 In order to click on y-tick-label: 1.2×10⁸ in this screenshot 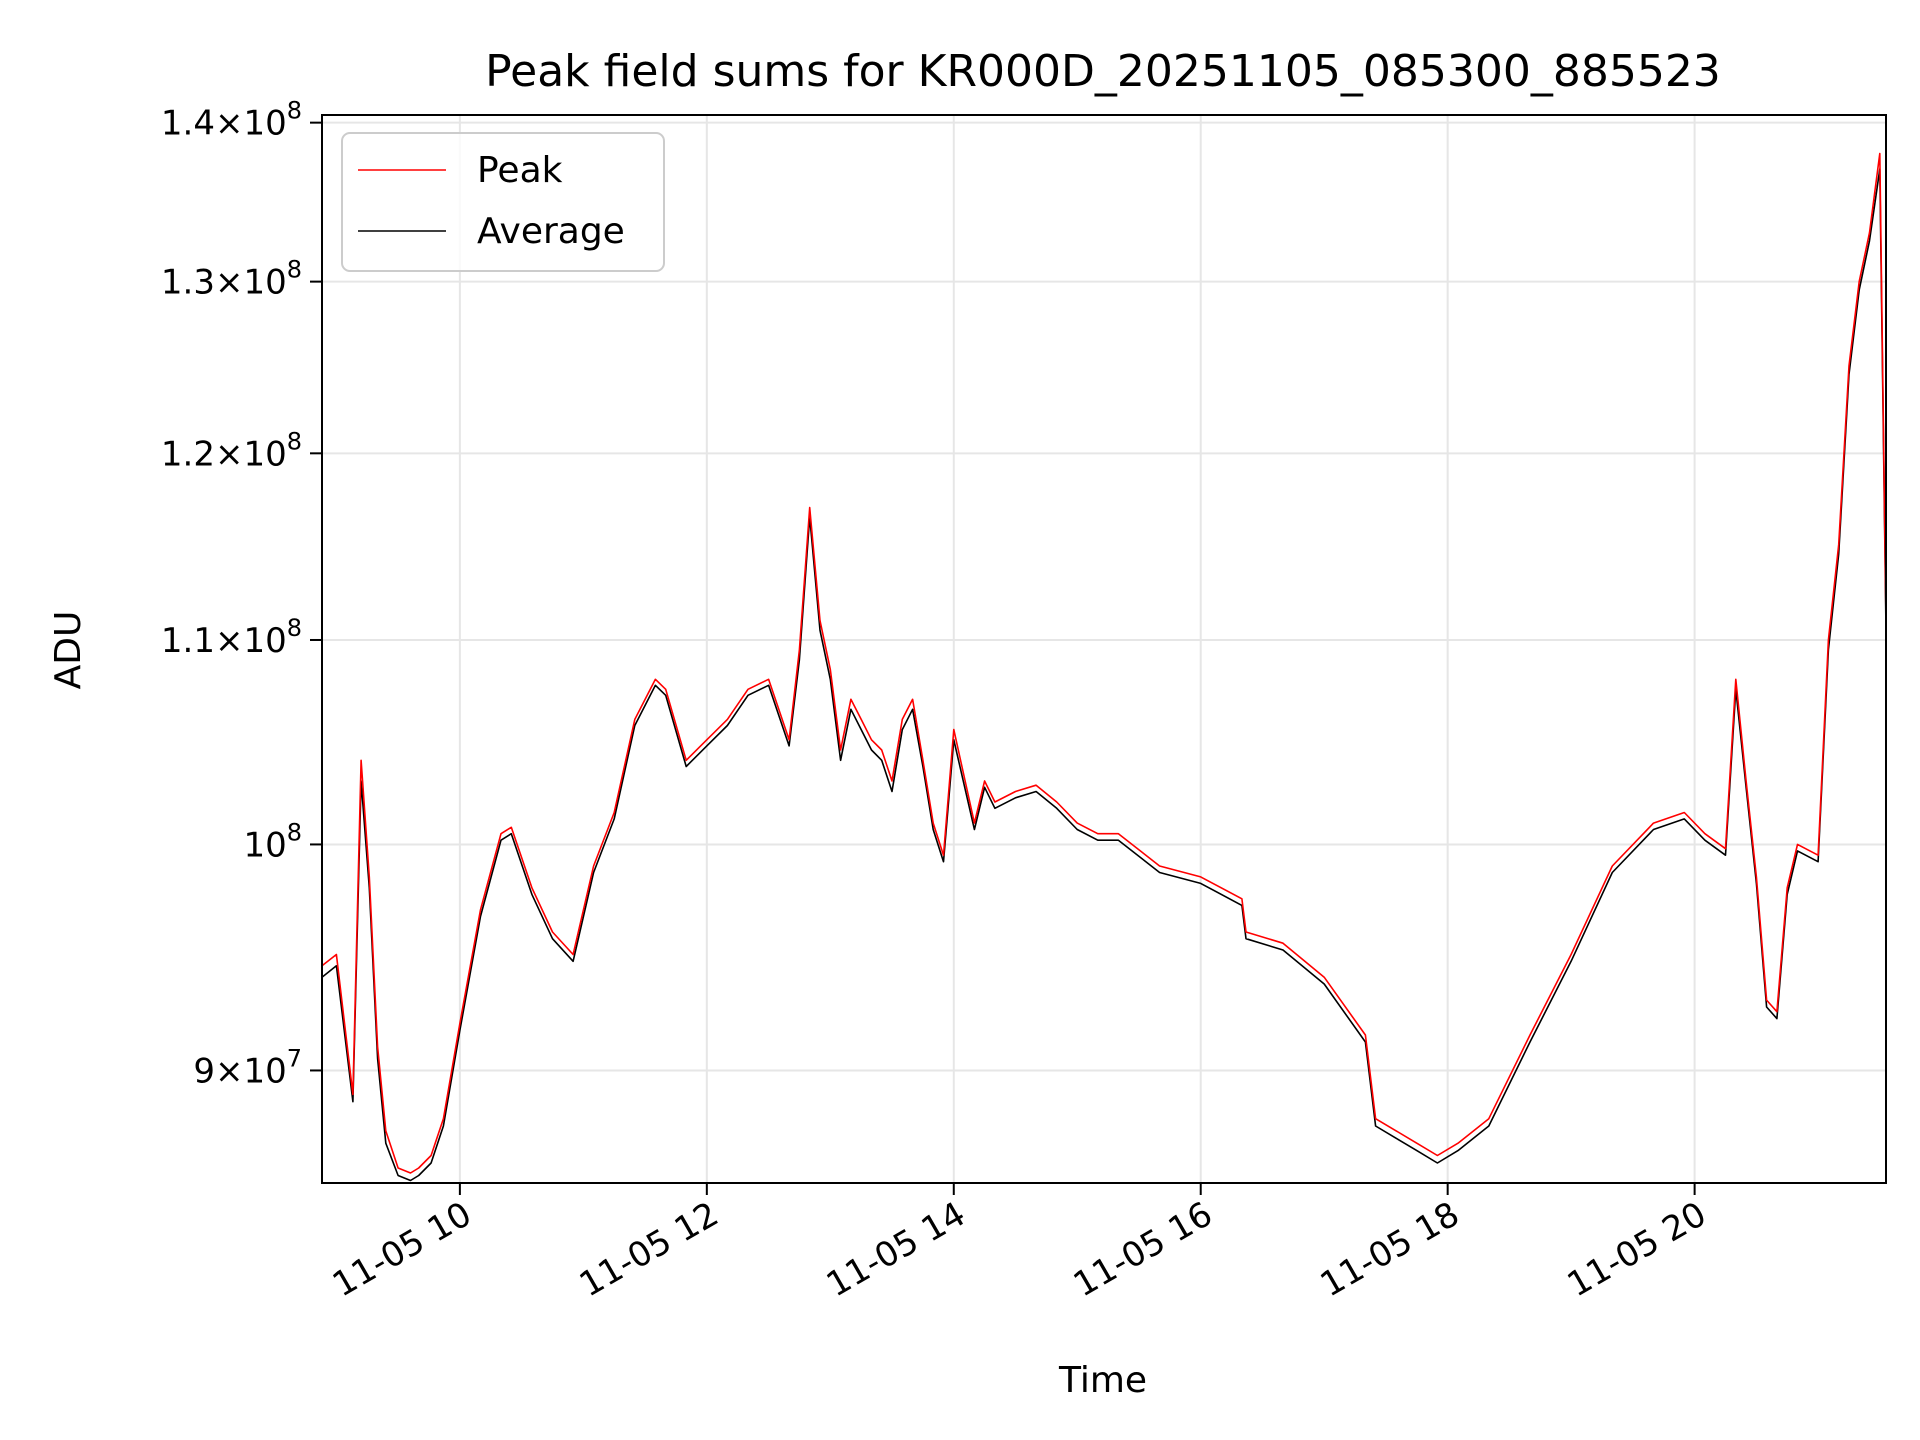, I will do `click(231, 450)`.